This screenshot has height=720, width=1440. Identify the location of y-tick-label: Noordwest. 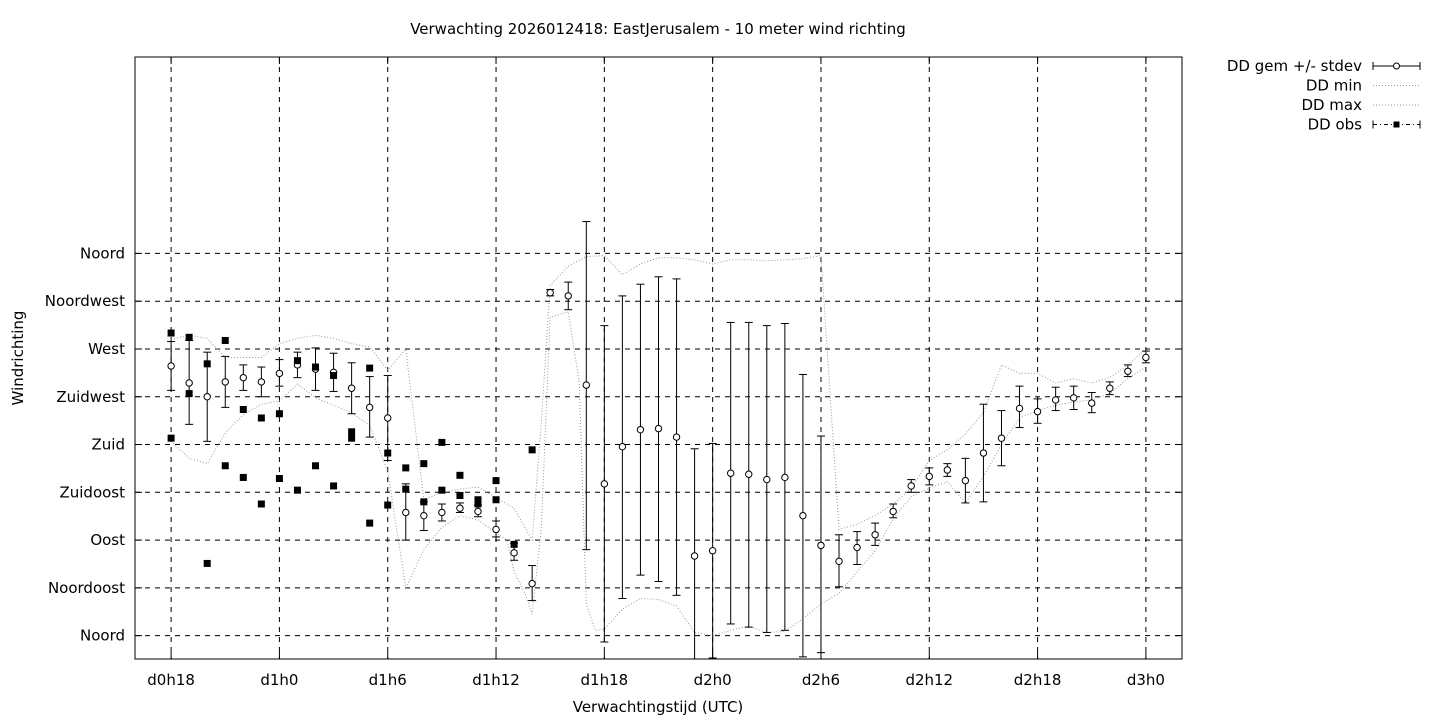
(85, 301).